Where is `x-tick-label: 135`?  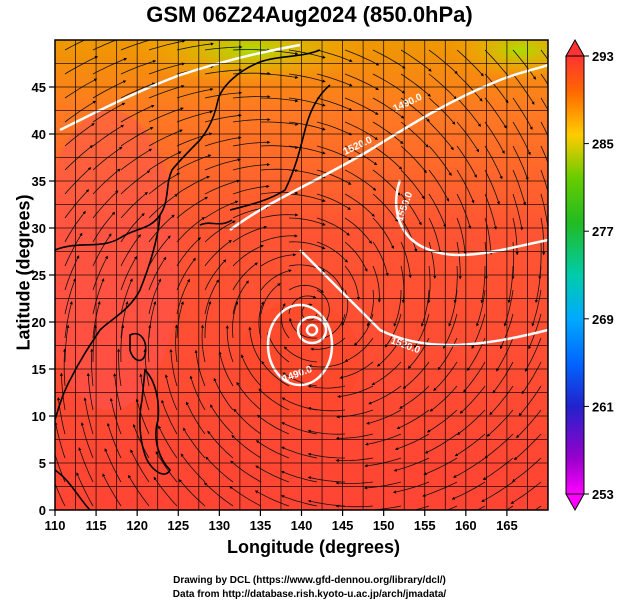
x-tick-label: 135 is located at coordinates (261, 525).